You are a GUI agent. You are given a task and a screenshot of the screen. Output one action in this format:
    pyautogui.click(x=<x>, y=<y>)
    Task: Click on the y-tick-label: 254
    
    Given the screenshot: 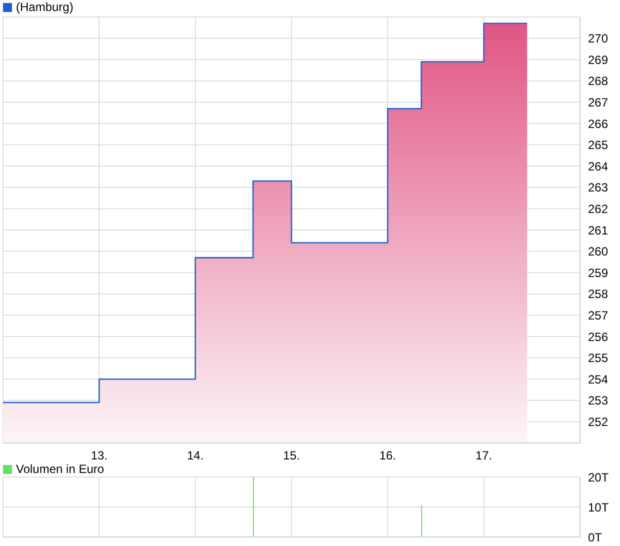 What is the action you would take?
    pyautogui.click(x=598, y=379)
    